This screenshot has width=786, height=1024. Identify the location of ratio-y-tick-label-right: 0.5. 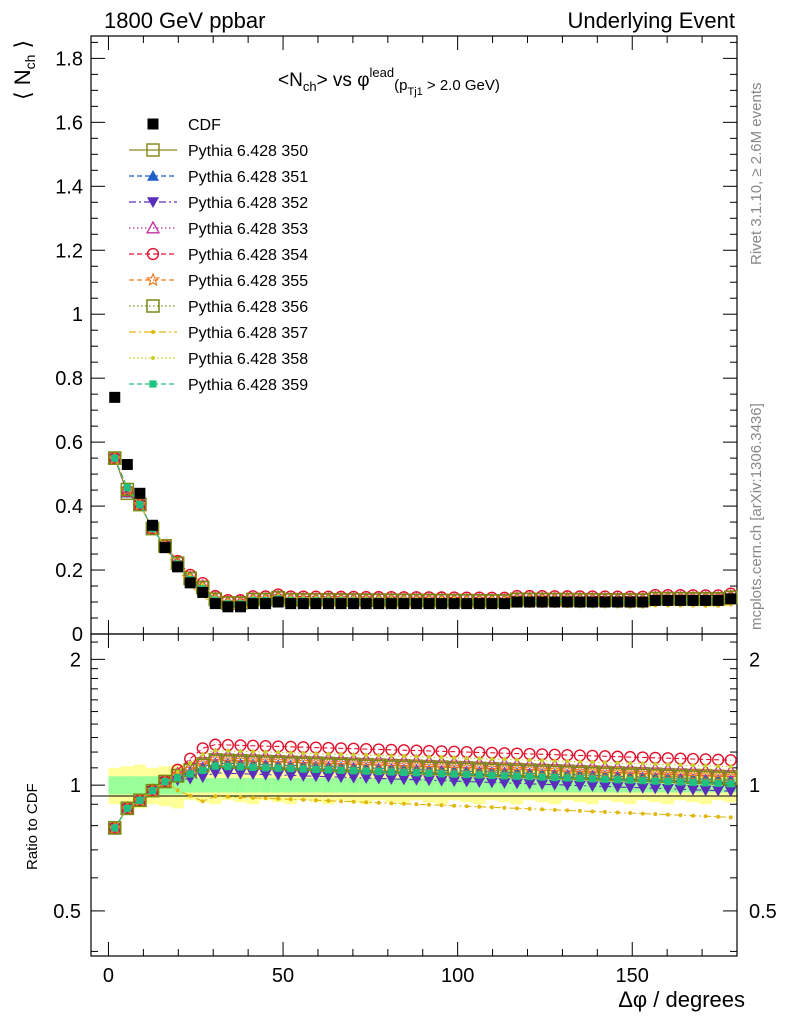
(763, 912).